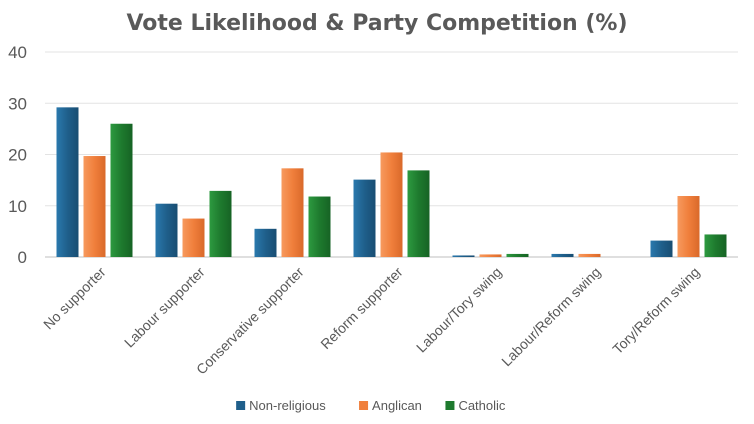 This screenshot has height=424, width=754. What do you see at coordinates (164, 307) in the screenshot?
I see `x-tick-label: Labour supporter` at bounding box center [164, 307].